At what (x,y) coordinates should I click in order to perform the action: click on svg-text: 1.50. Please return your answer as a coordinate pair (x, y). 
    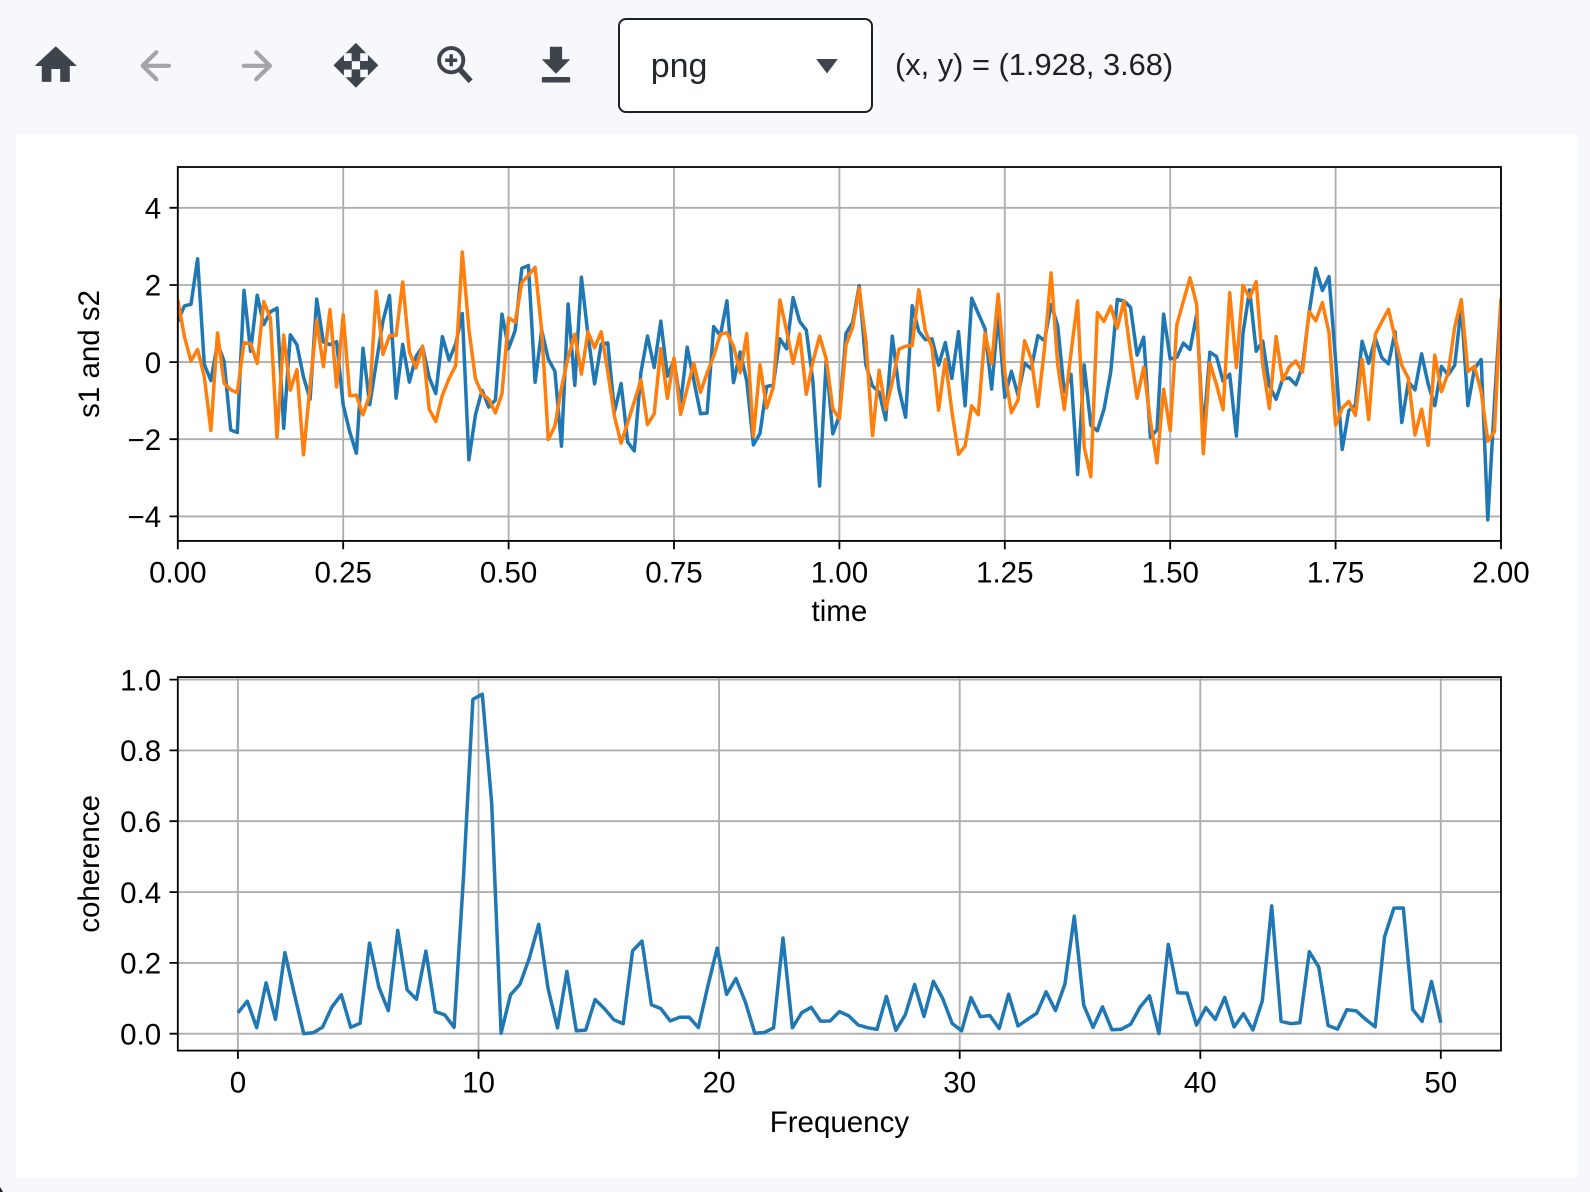
    Looking at the image, I should click on (1169, 572).